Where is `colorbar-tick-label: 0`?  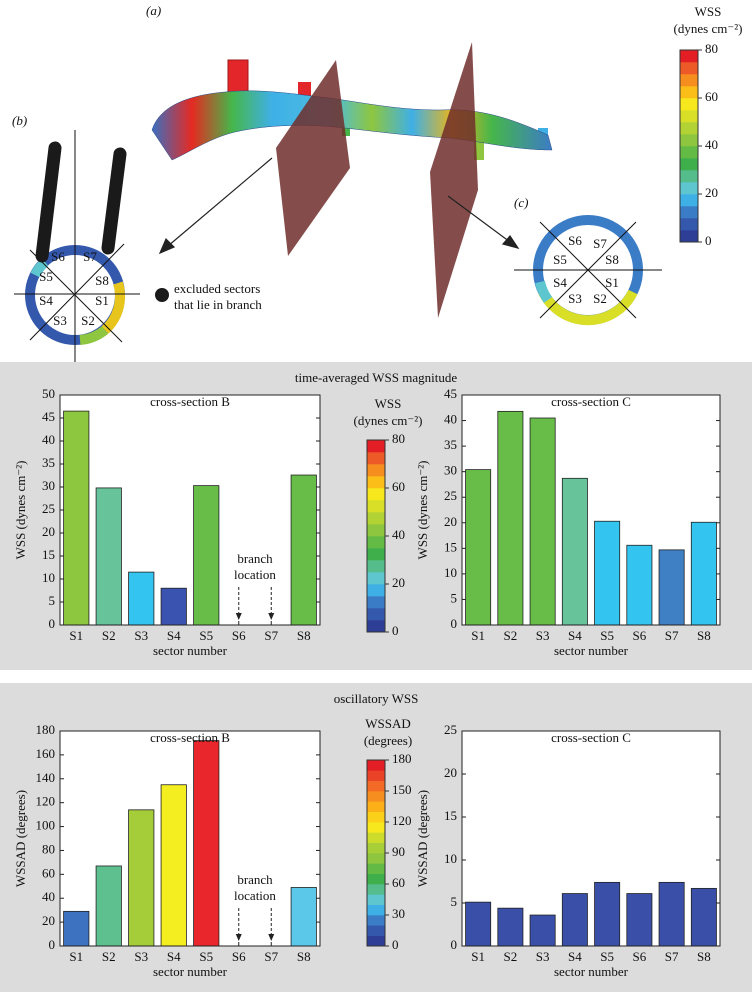 colorbar-tick-label: 0 is located at coordinates (708, 240).